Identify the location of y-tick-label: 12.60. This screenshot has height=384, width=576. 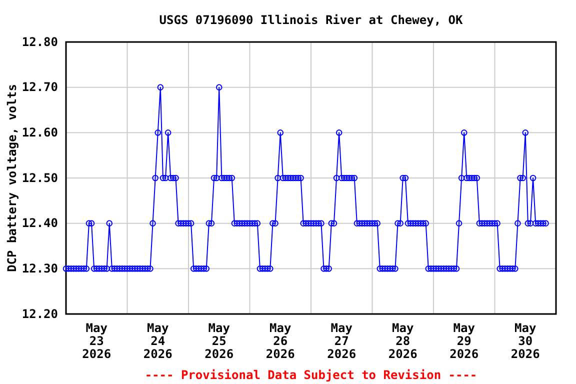
(40, 133).